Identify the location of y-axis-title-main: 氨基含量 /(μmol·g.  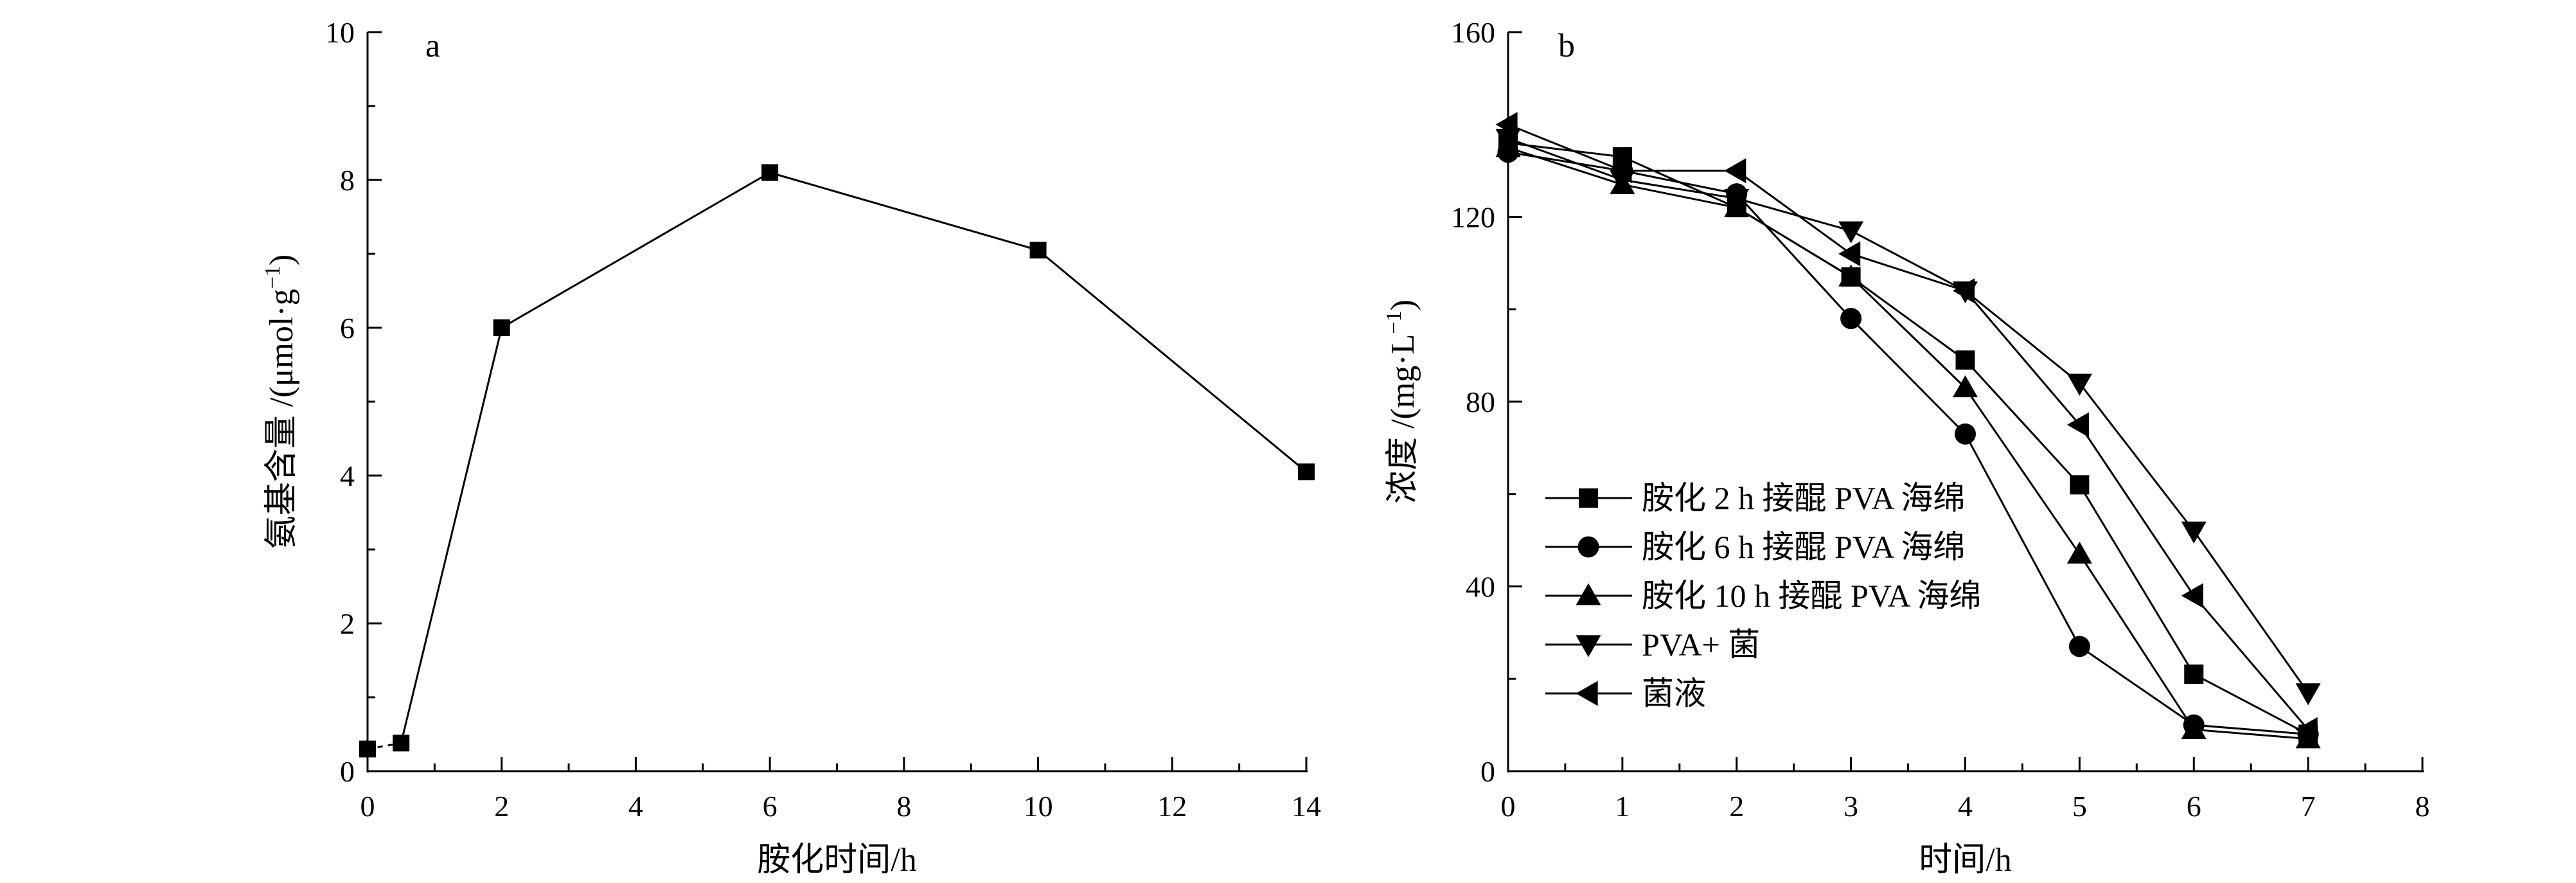
(282, 419).